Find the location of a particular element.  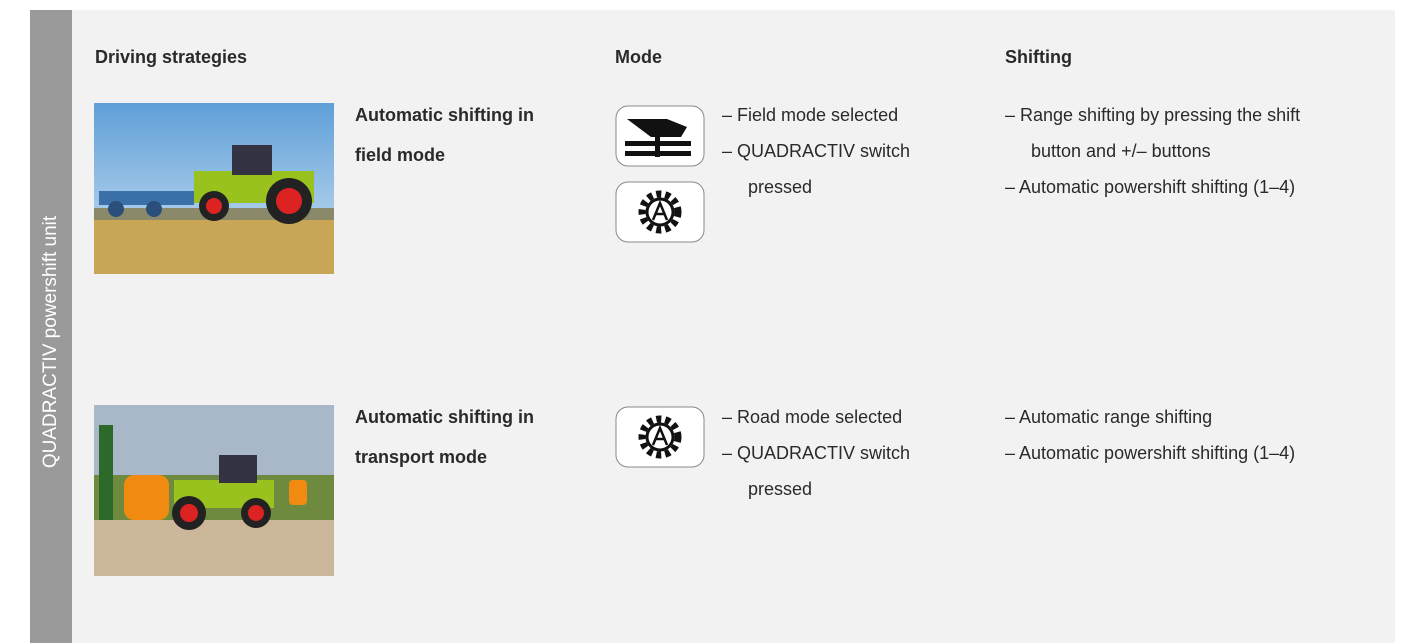

strategy-title: Automatic shifting in transport mode is located at coordinates (444, 437).